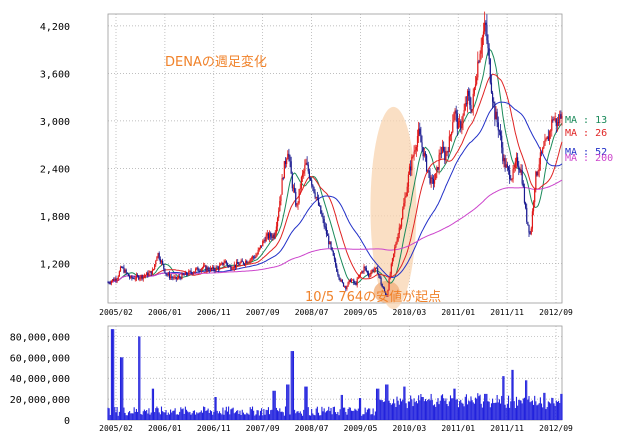  Describe the element at coordinates (409, 428) in the screenshot. I see `volume-x-tick-label: 2010/03` at that location.